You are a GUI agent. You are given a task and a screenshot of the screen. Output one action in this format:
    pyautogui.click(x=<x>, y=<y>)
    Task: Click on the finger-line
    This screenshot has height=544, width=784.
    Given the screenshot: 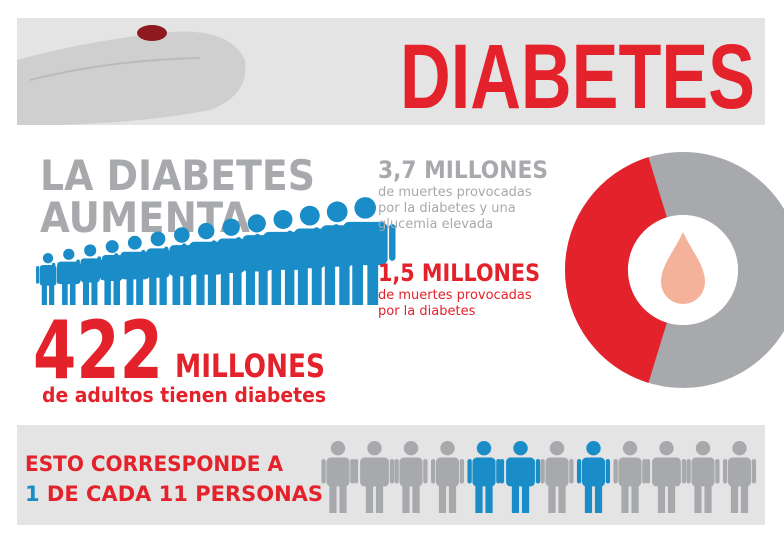 What is the action you would take?
    pyautogui.click(x=115, y=69)
    